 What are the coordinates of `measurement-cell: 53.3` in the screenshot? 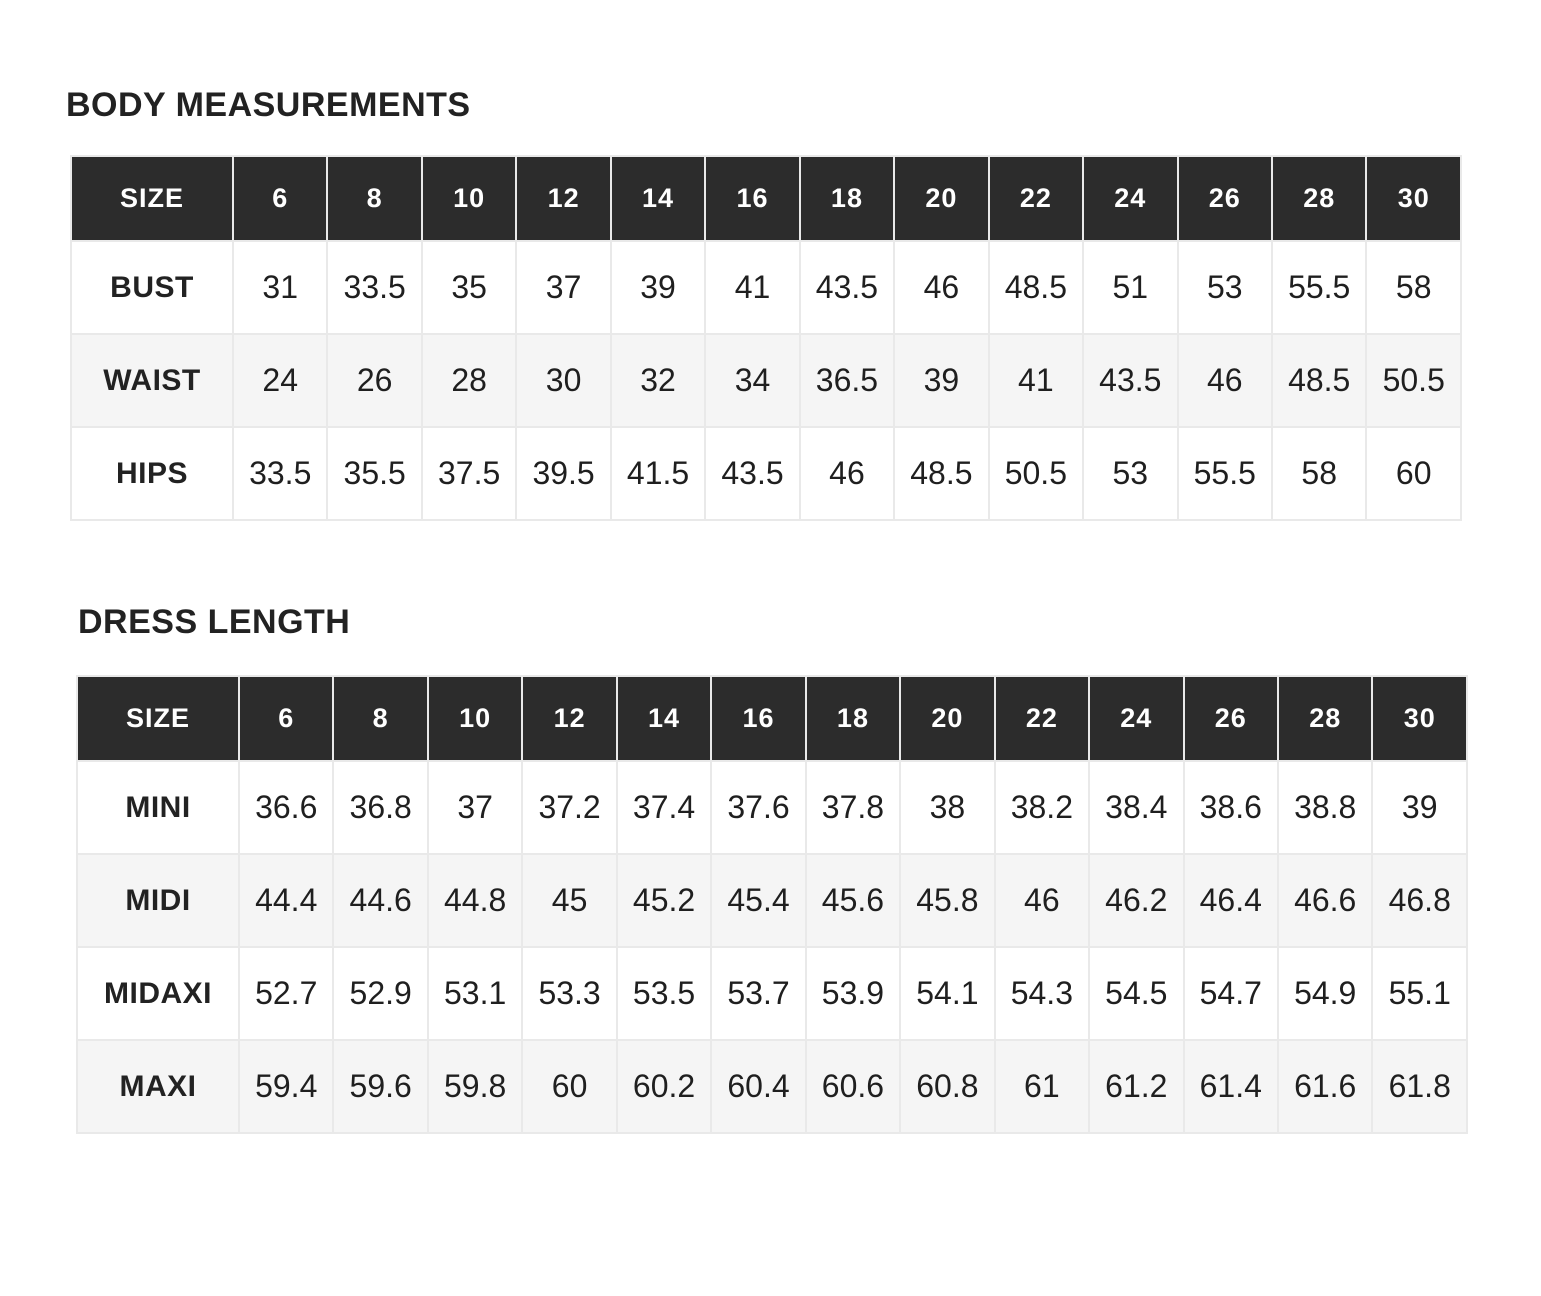 It's located at (569, 993).